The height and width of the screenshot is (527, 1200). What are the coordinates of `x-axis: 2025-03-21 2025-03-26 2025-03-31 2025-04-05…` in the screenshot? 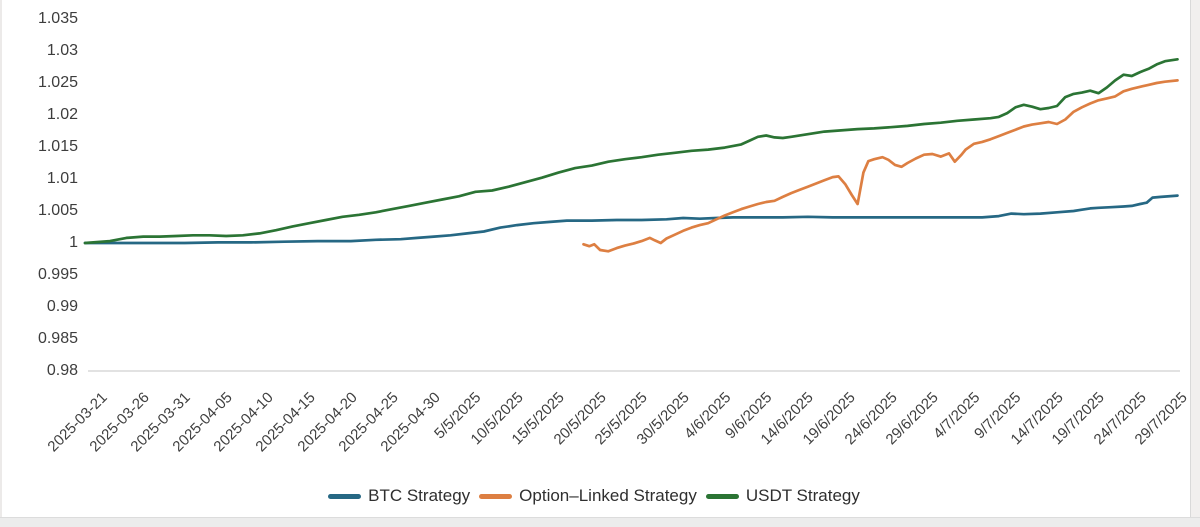 It's located at (618, 422).